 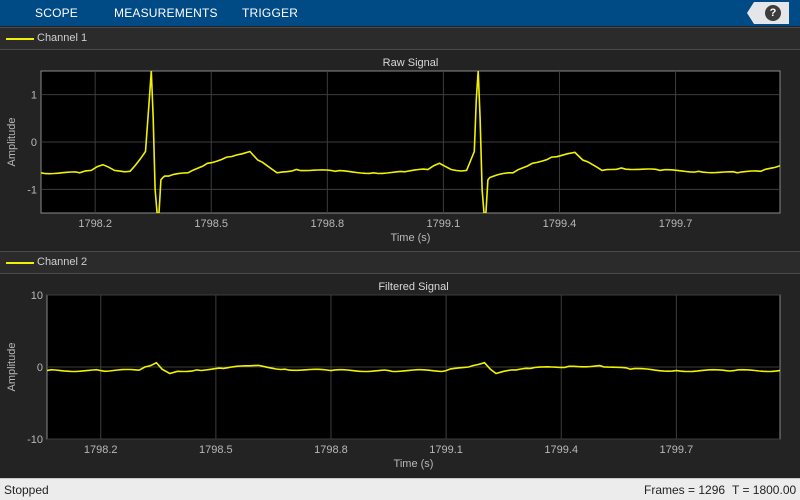 What do you see at coordinates (411, 63) in the screenshot?
I see `plot-title: Raw Signal` at bounding box center [411, 63].